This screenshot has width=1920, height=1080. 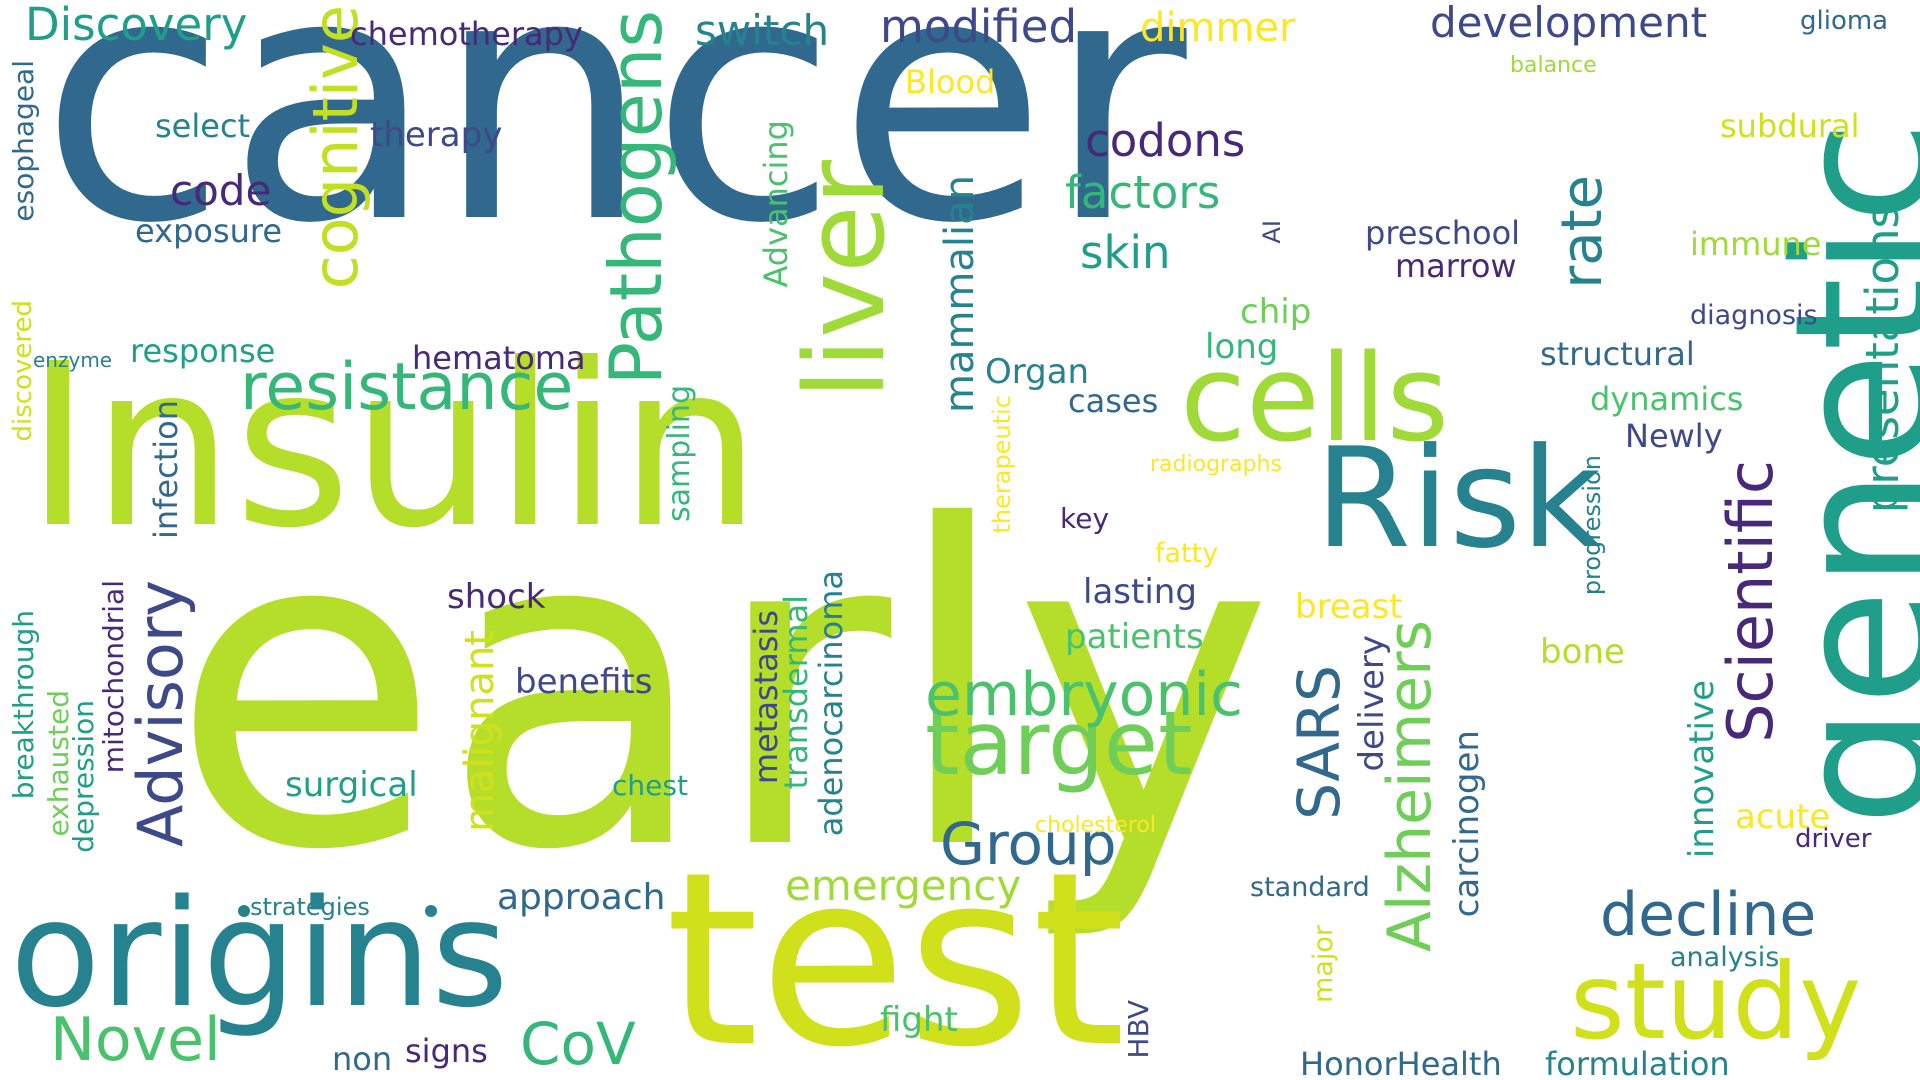 I want to click on word-development: development, so click(x=1569, y=23).